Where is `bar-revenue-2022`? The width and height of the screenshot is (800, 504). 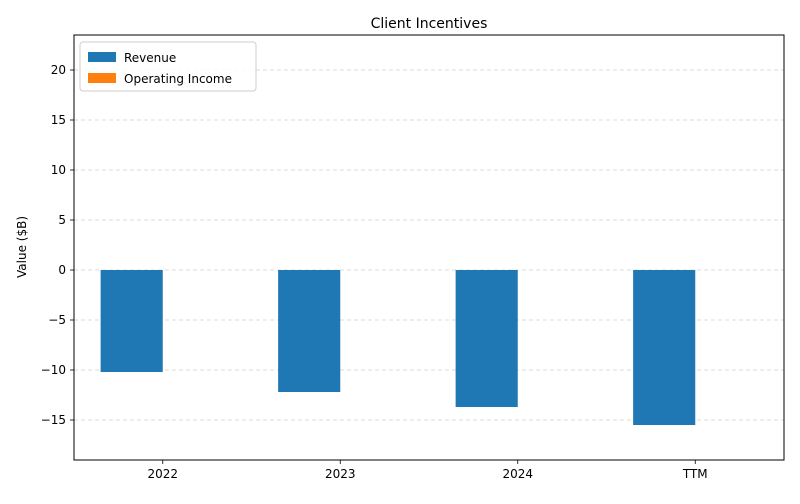 bar-revenue-2022 is located at coordinates (131, 321).